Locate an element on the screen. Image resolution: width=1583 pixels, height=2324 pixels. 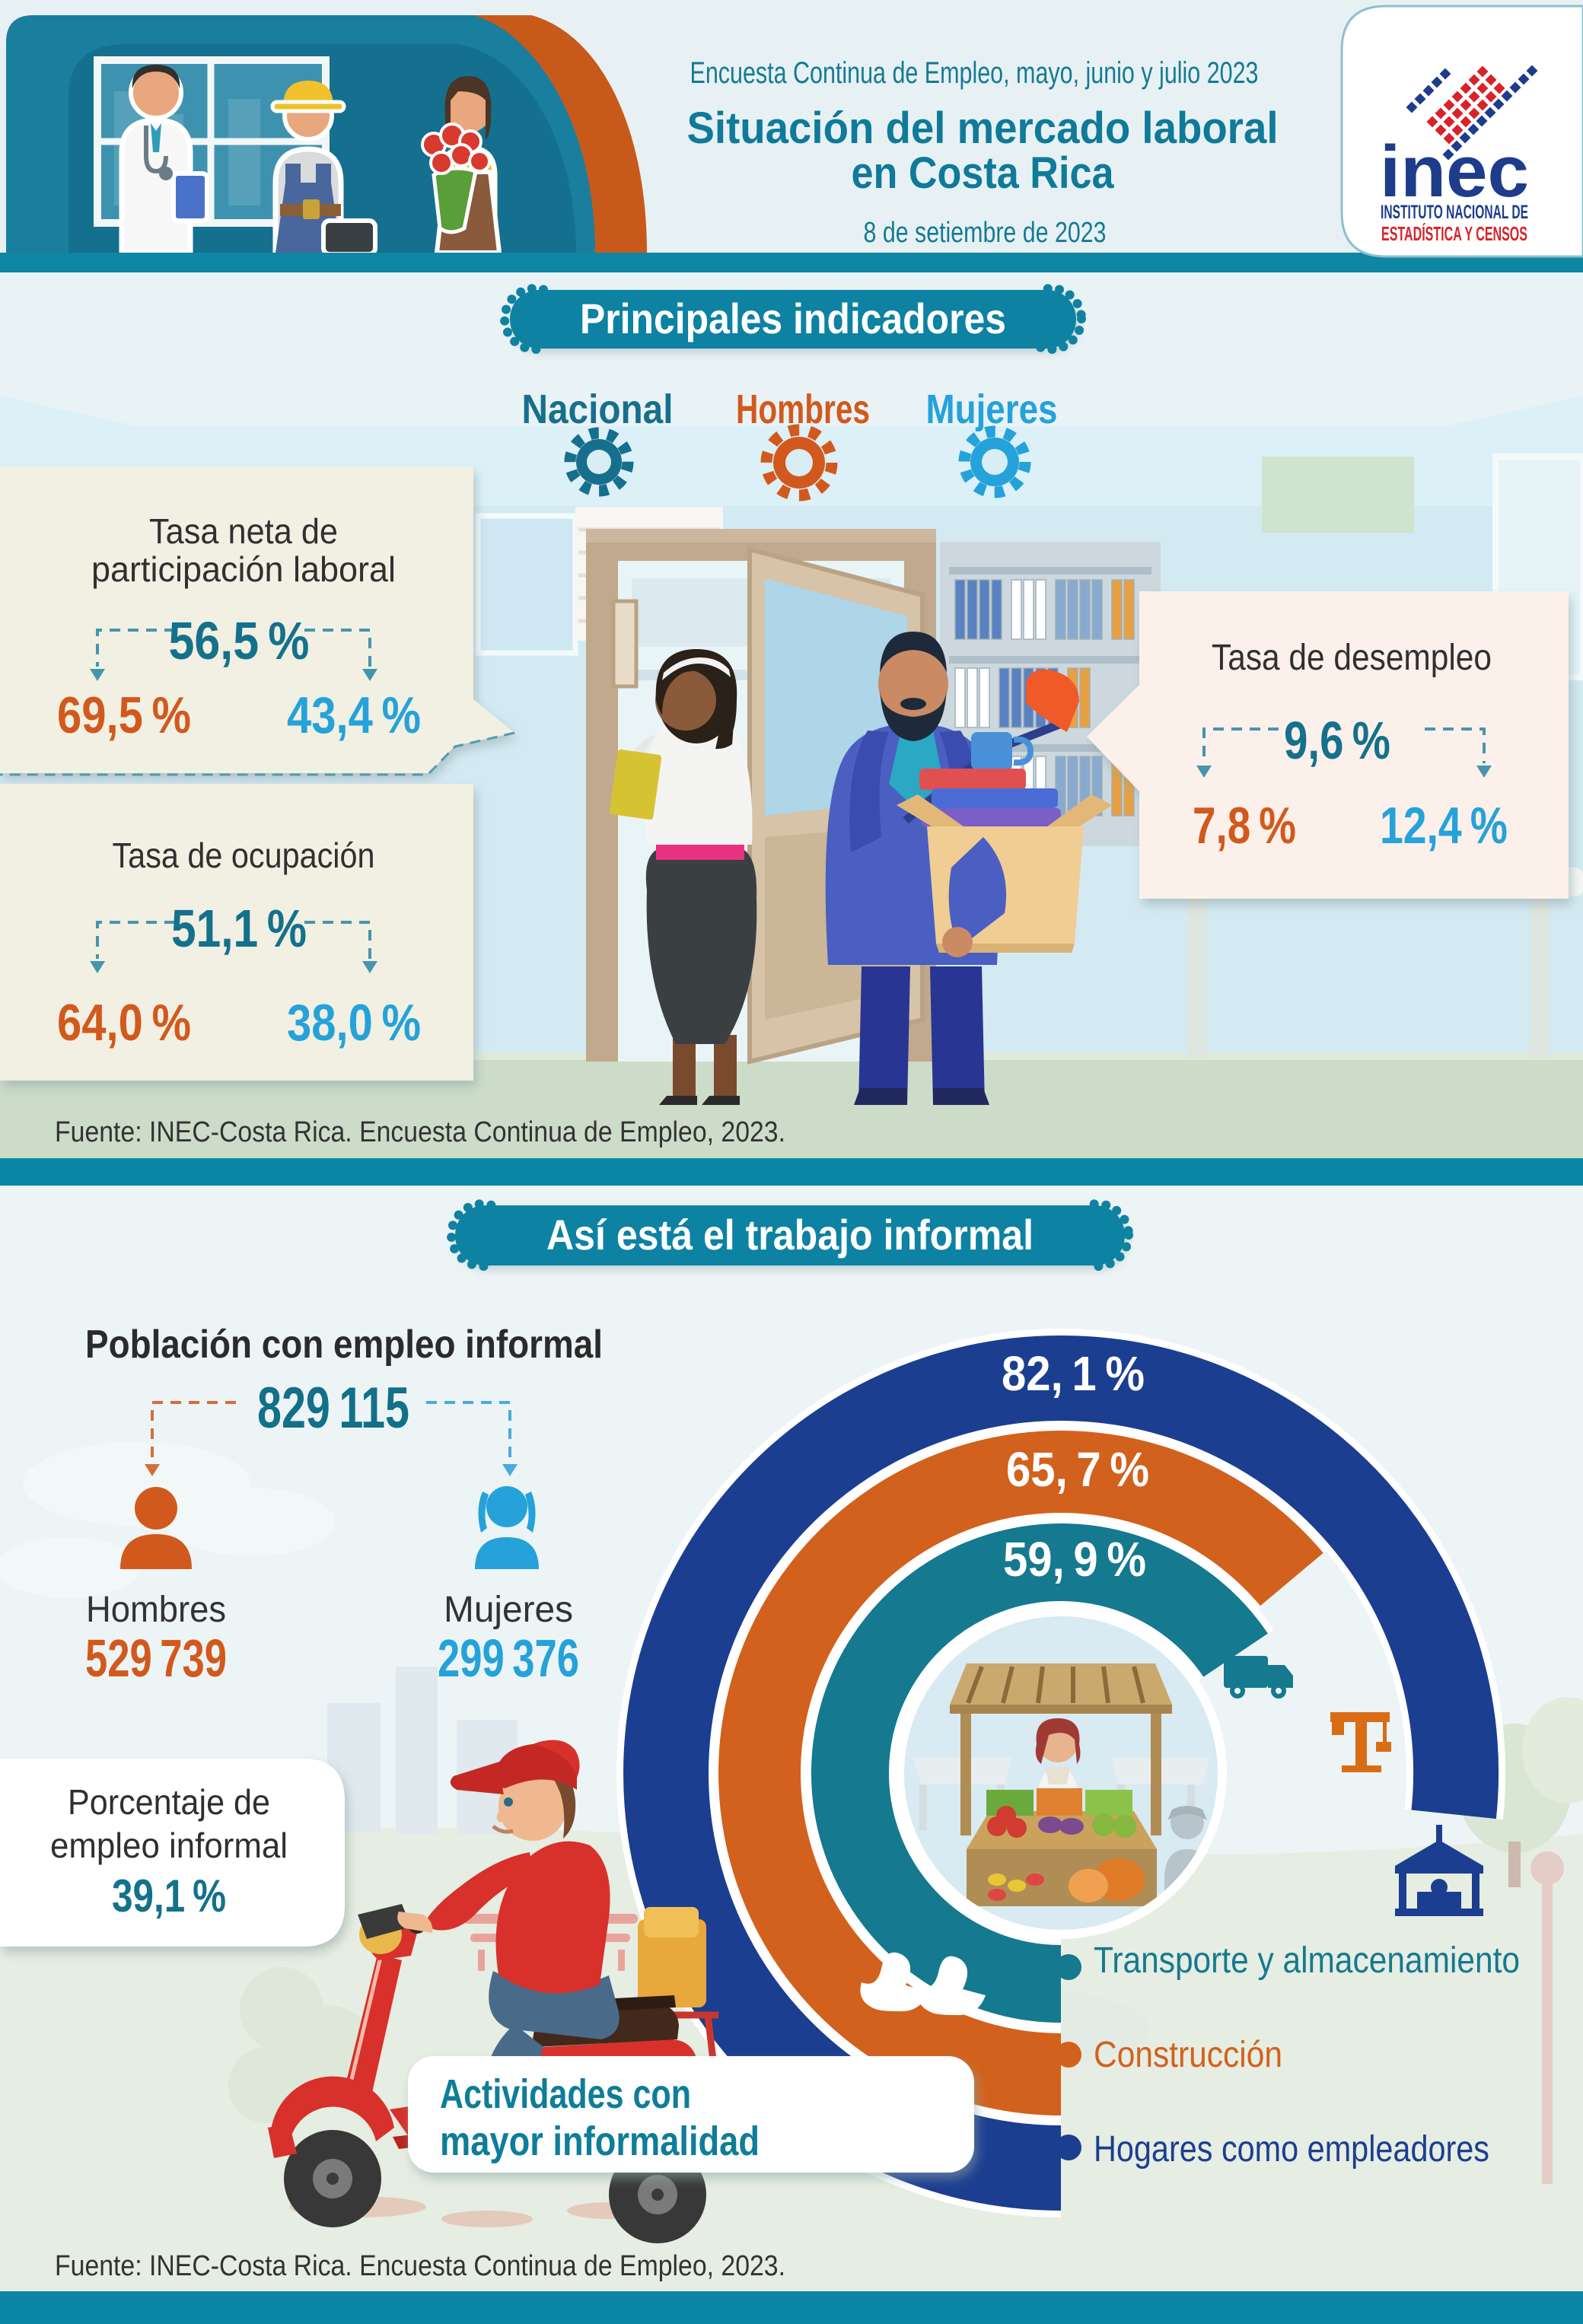
svg-text: Tasa de desempleo is located at coordinates (1352, 658).